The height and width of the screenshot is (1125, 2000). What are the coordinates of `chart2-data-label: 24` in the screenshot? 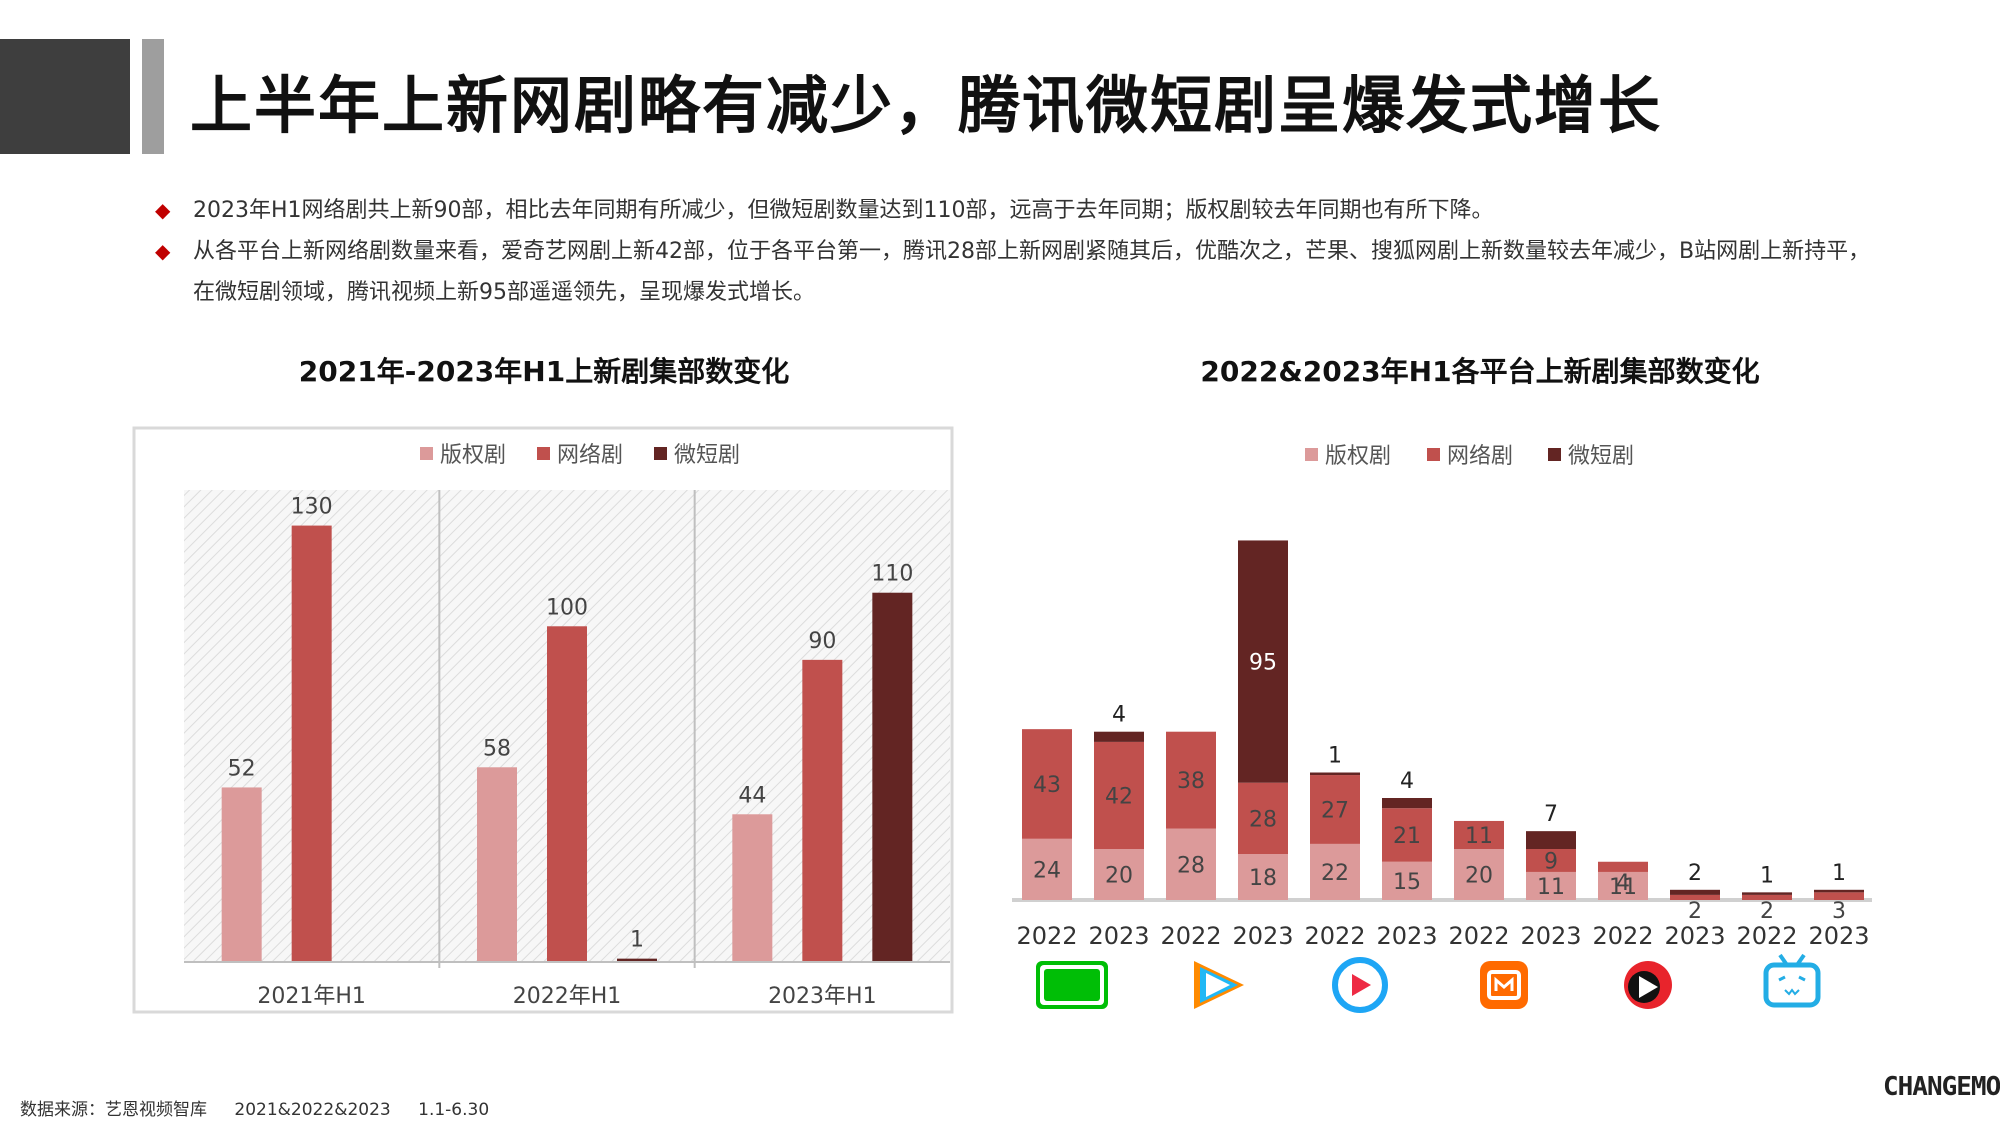 It's located at (1047, 870).